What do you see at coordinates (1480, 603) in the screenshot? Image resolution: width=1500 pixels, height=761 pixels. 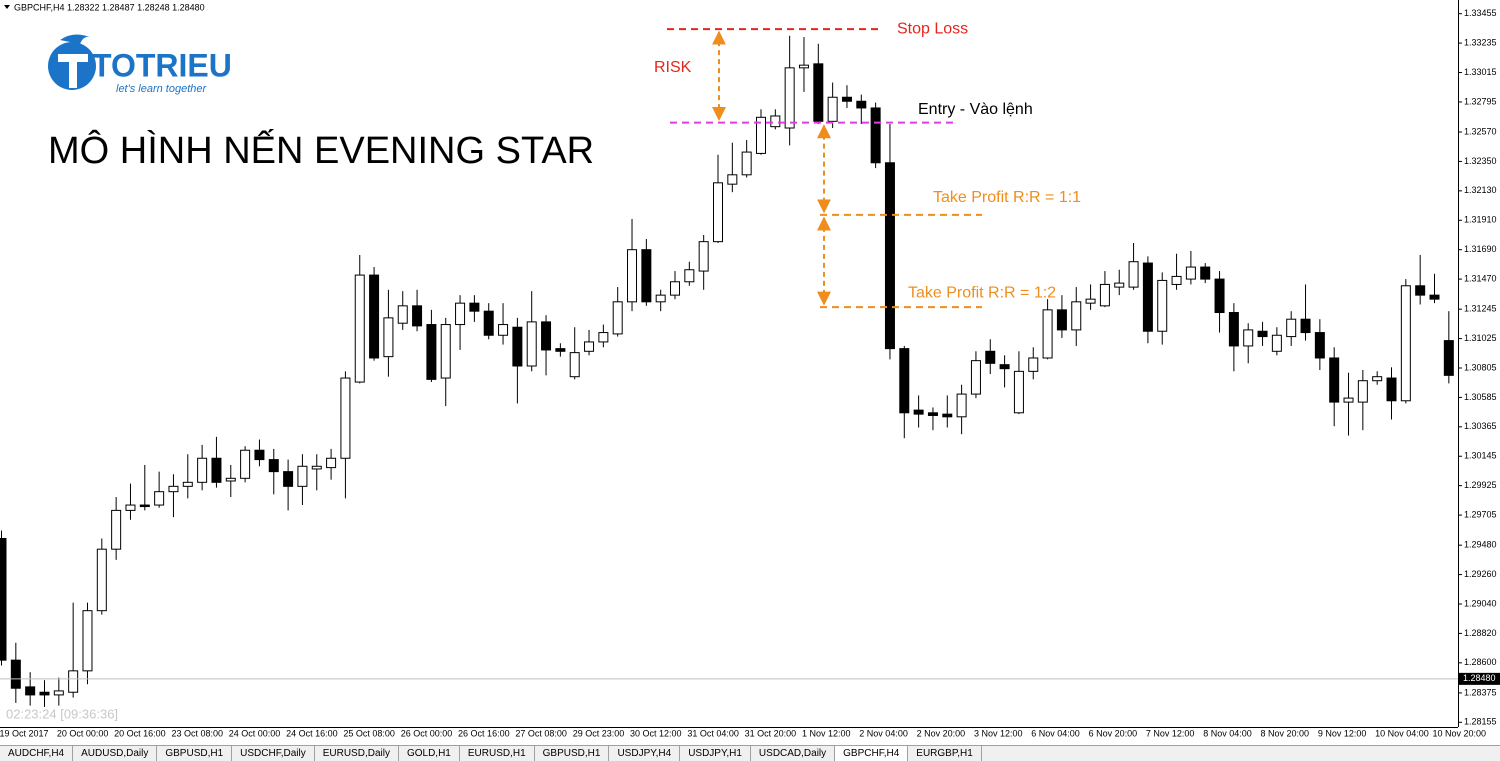 I see `y-tick-label: 1.29040` at bounding box center [1480, 603].